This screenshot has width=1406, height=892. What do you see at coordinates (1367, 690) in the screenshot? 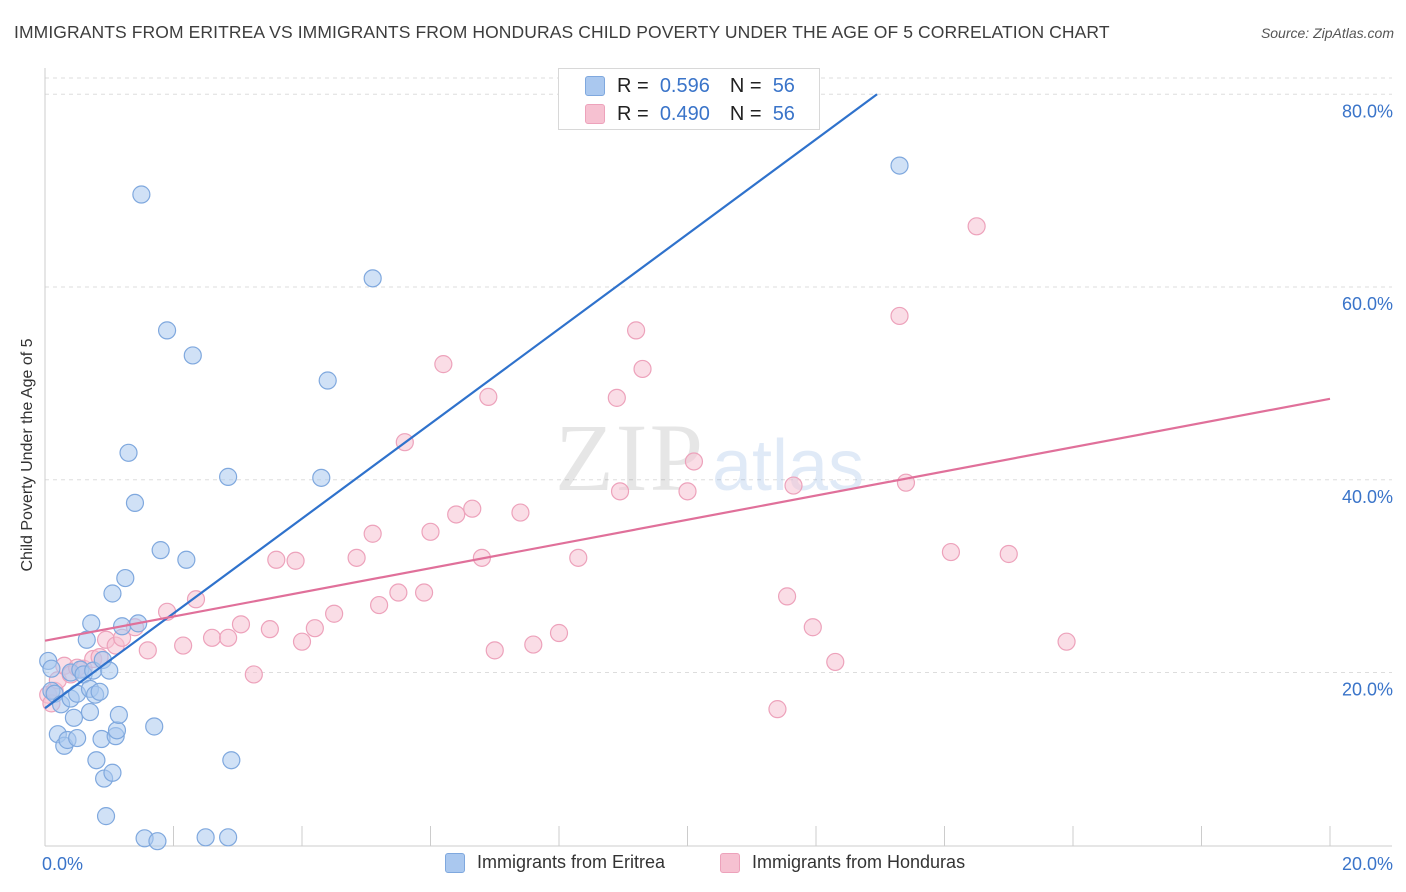
I see `y-tick-label: 20.0%` at bounding box center [1367, 690].